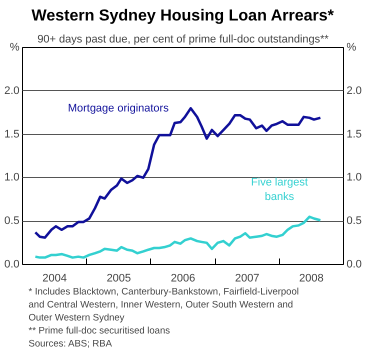 Image resolution: width=365 pixels, height=349 pixels. Describe the element at coordinates (70, 343) in the screenshot. I see `source-note: Sources: ABS; RBA` at that location.